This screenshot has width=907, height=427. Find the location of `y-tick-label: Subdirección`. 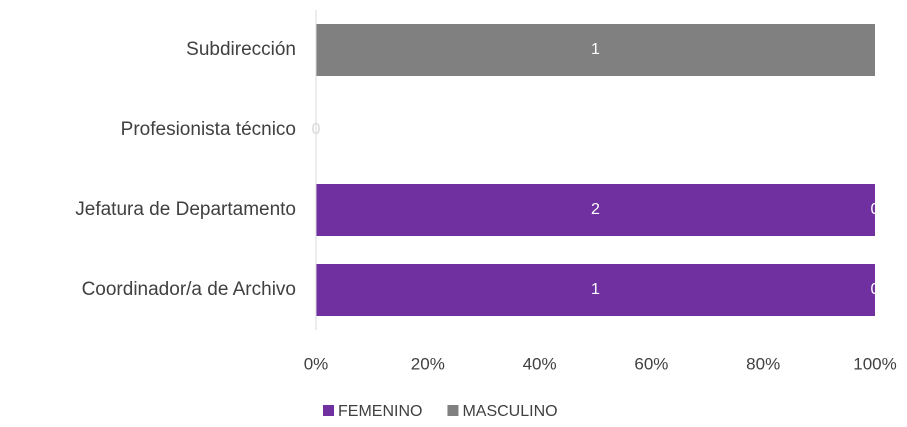

y-tick-label: Subdirección is located at coordinates (241, 49).